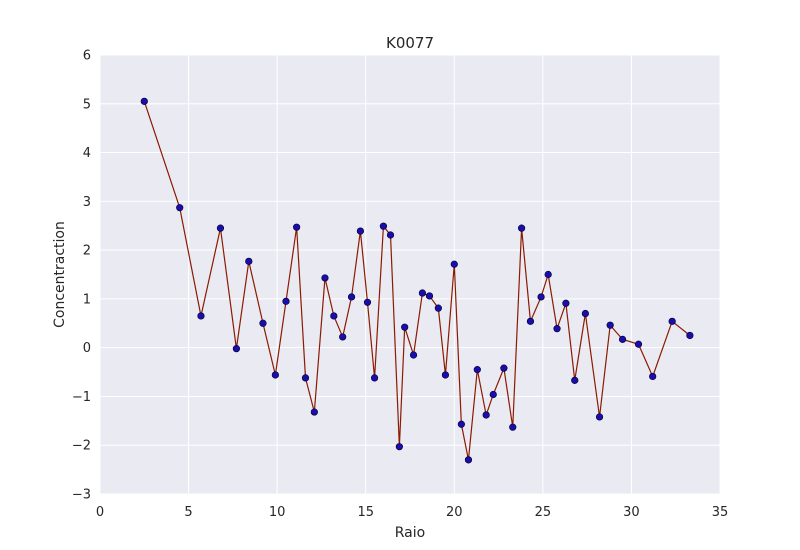 This screenshot has width=800, height=550. I want to click on y-tick-label: −3, so click(81, 495).